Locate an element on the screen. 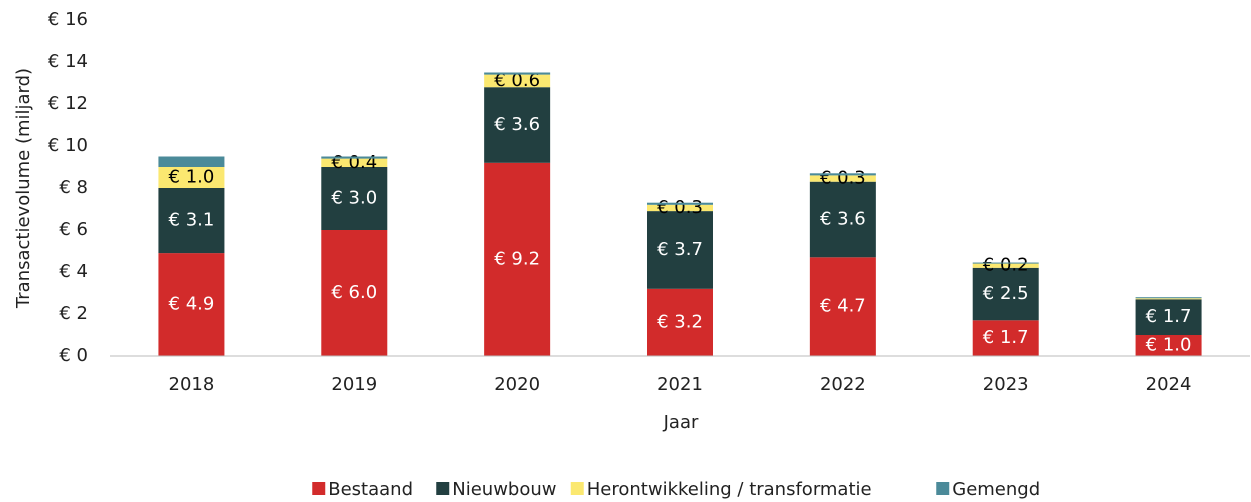 The width and height of the screenshot is (1251, 502). y-tick-label: € 4 is located at coordinates (73, 271).